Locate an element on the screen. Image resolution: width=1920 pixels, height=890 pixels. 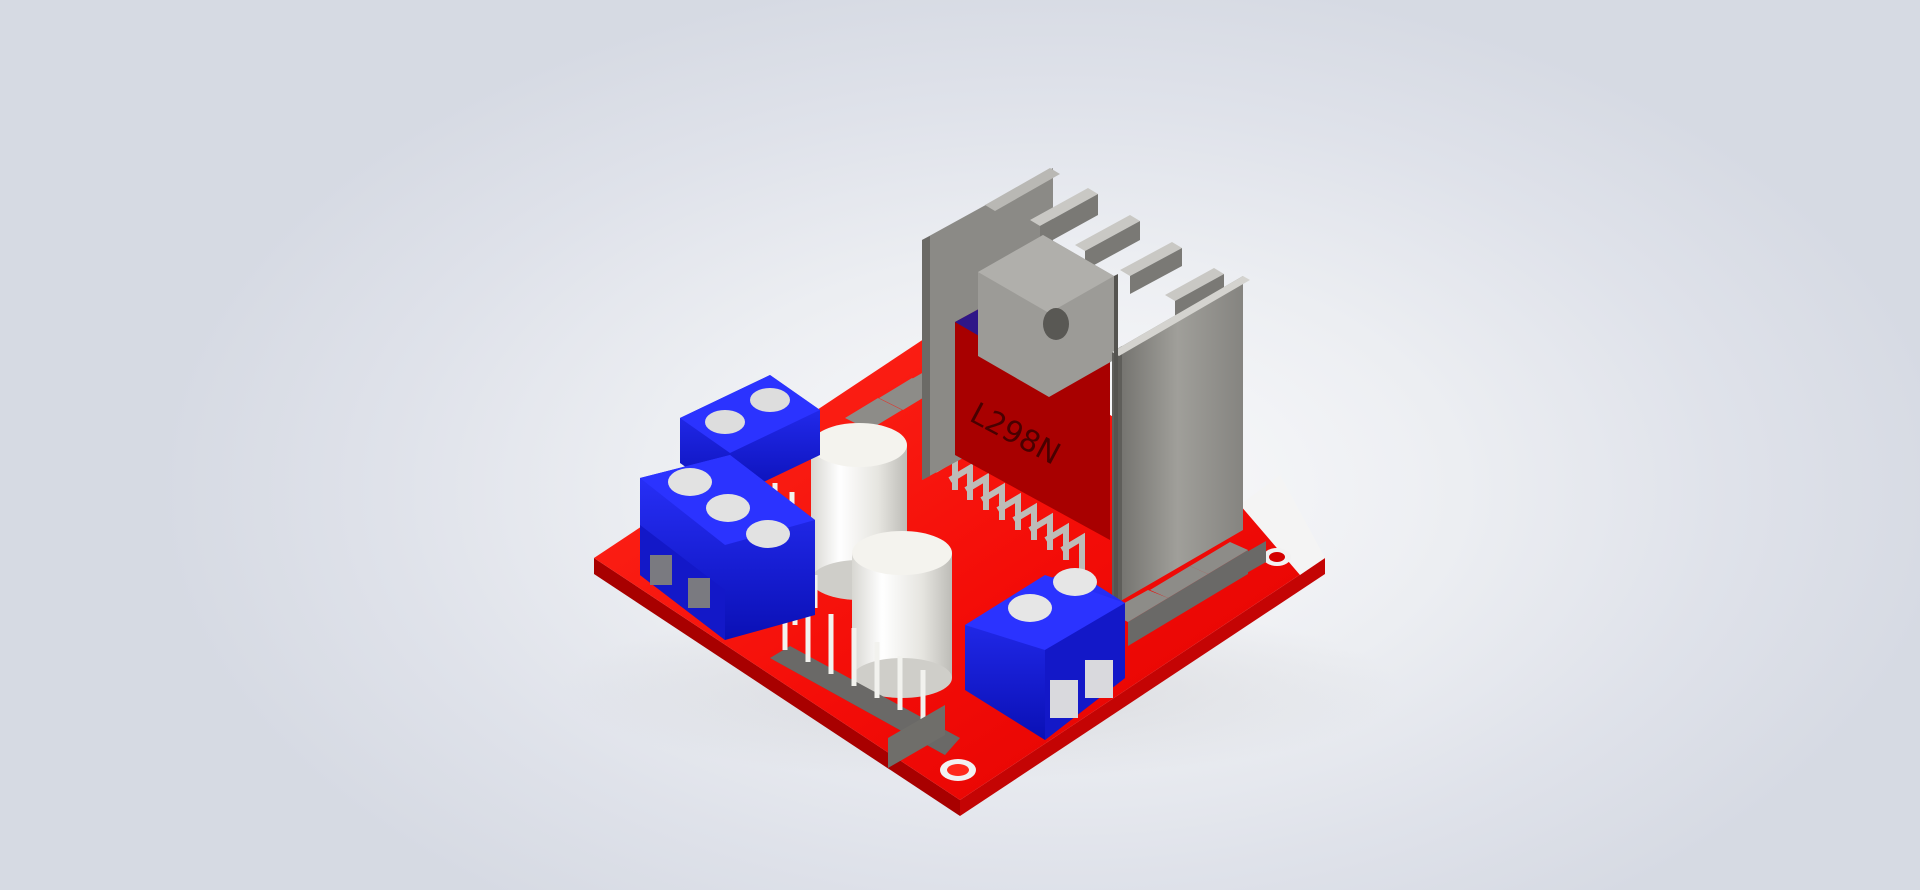
pcb-front-edge is located at coordinates (777, 687).